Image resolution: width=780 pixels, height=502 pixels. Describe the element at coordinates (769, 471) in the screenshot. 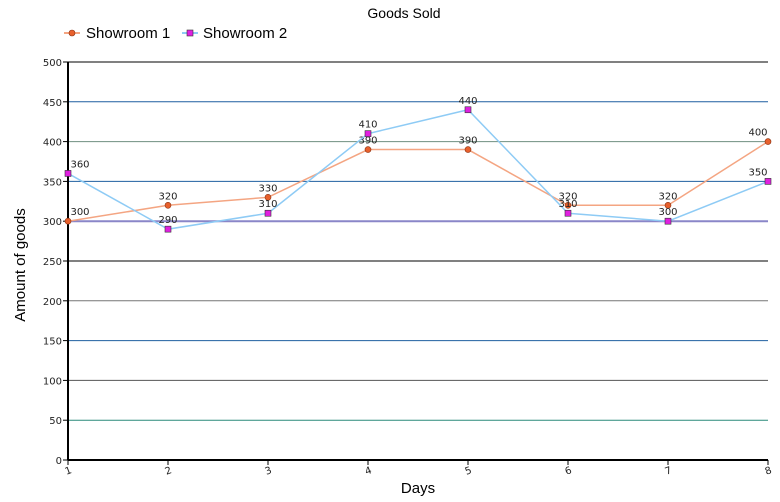

I see `x-tick-label: 8` at that location.